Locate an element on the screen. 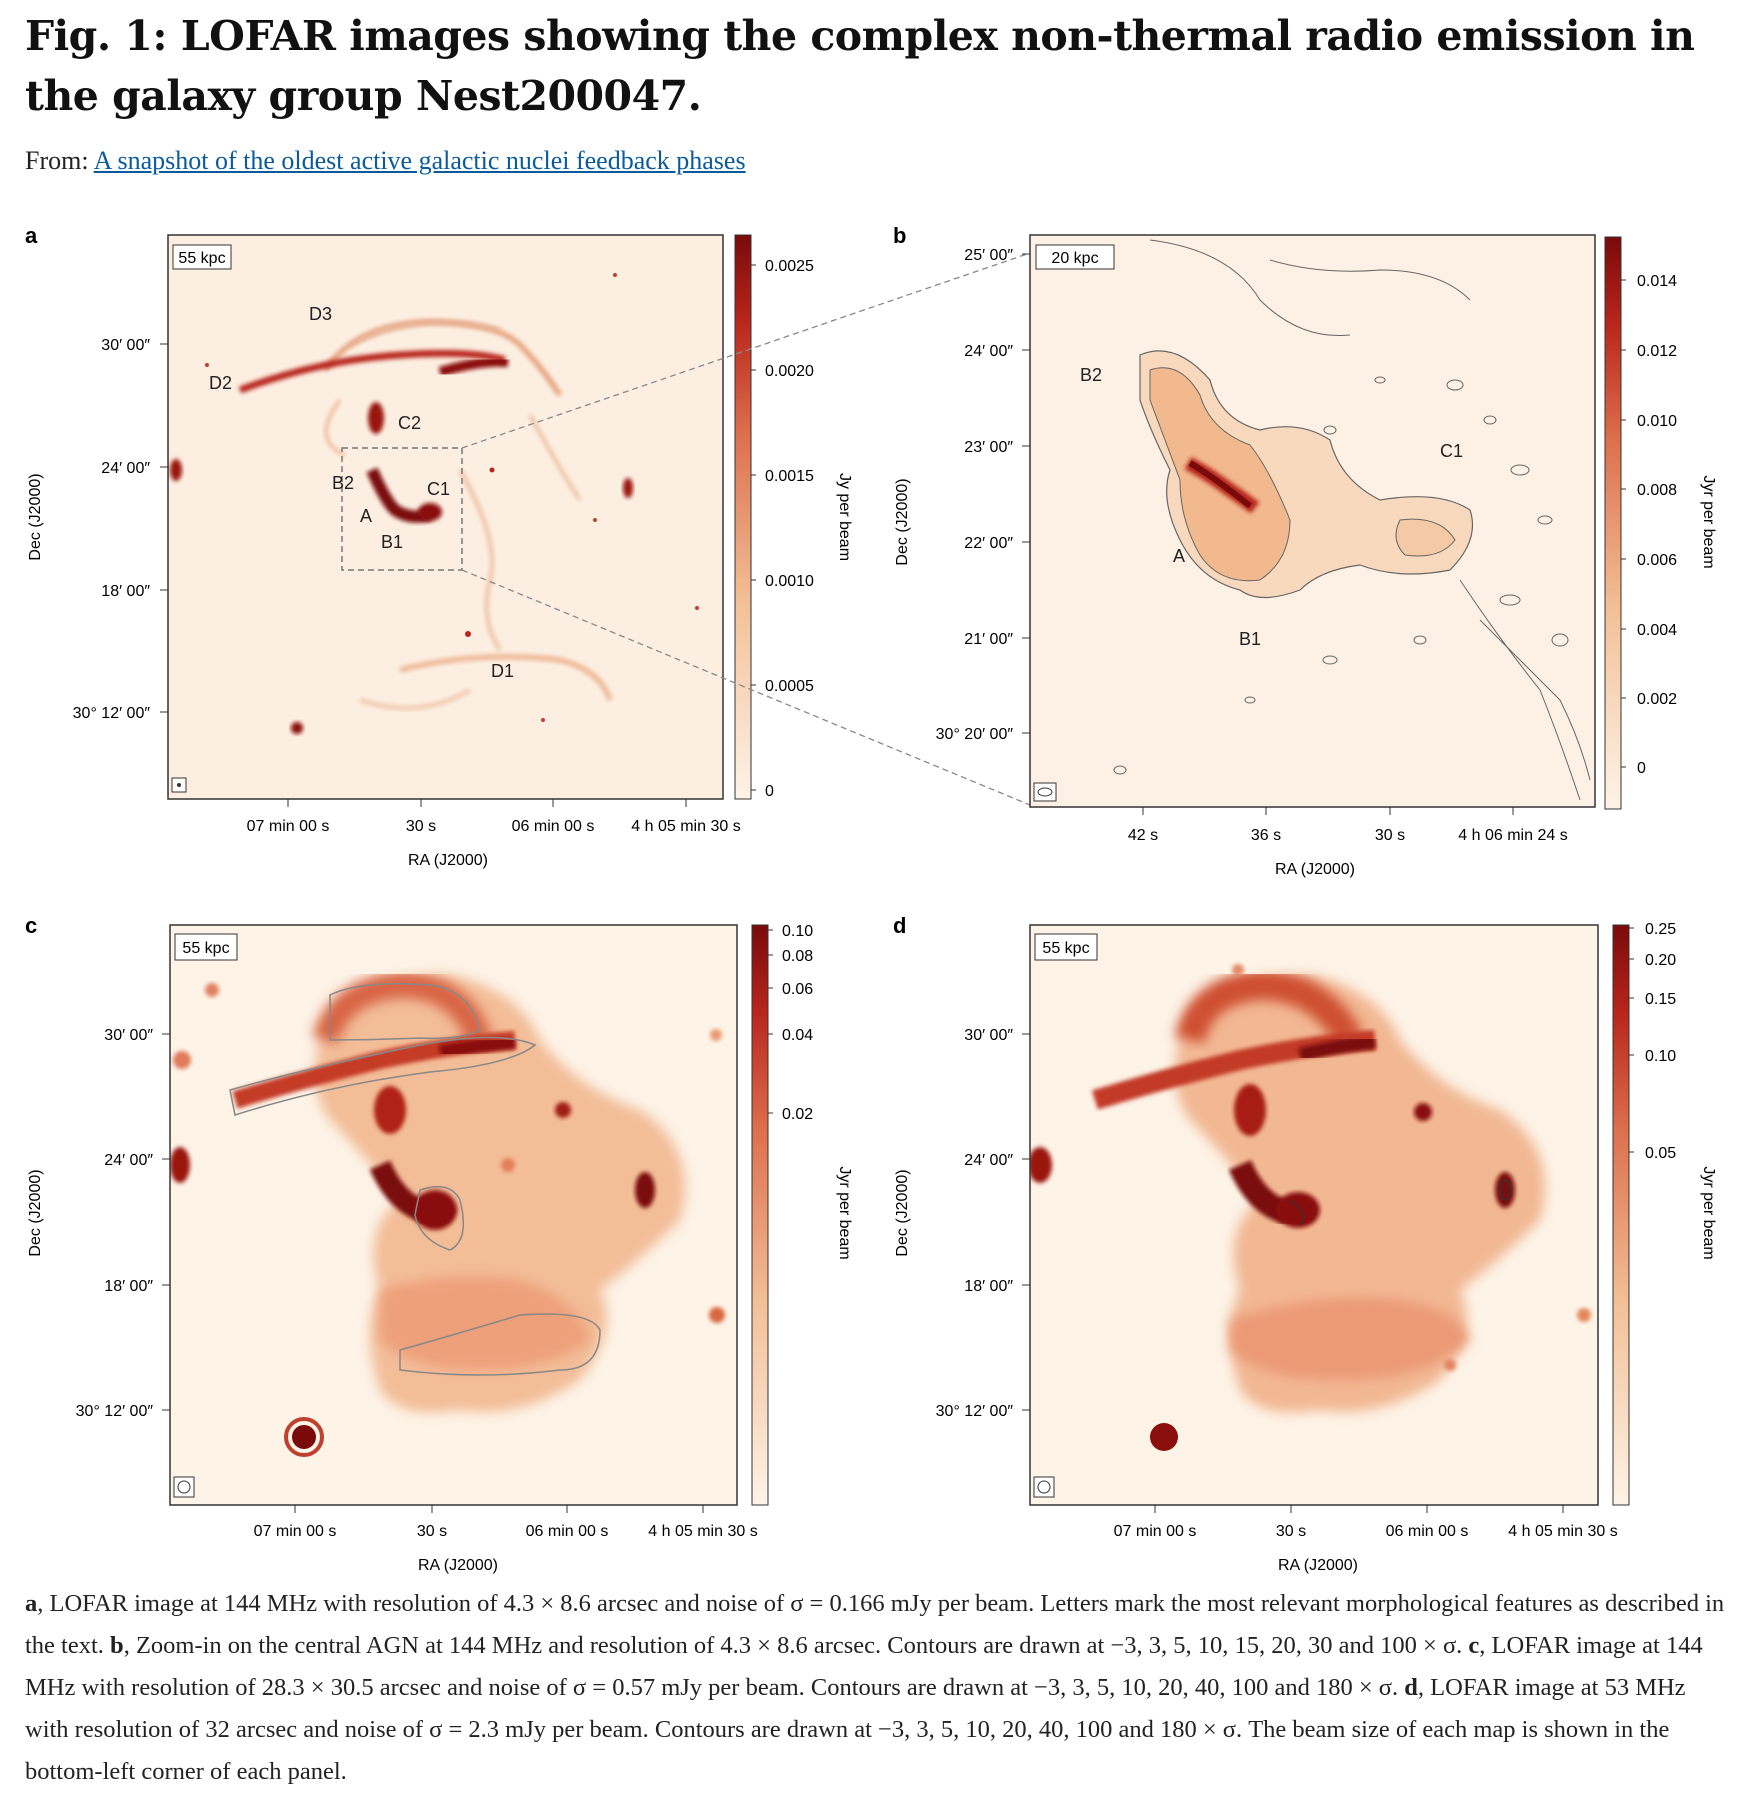 The height and width of the screenshot is (1819, 1743). panel-a-xtick: 30 s is located at coordinates (421, 826).